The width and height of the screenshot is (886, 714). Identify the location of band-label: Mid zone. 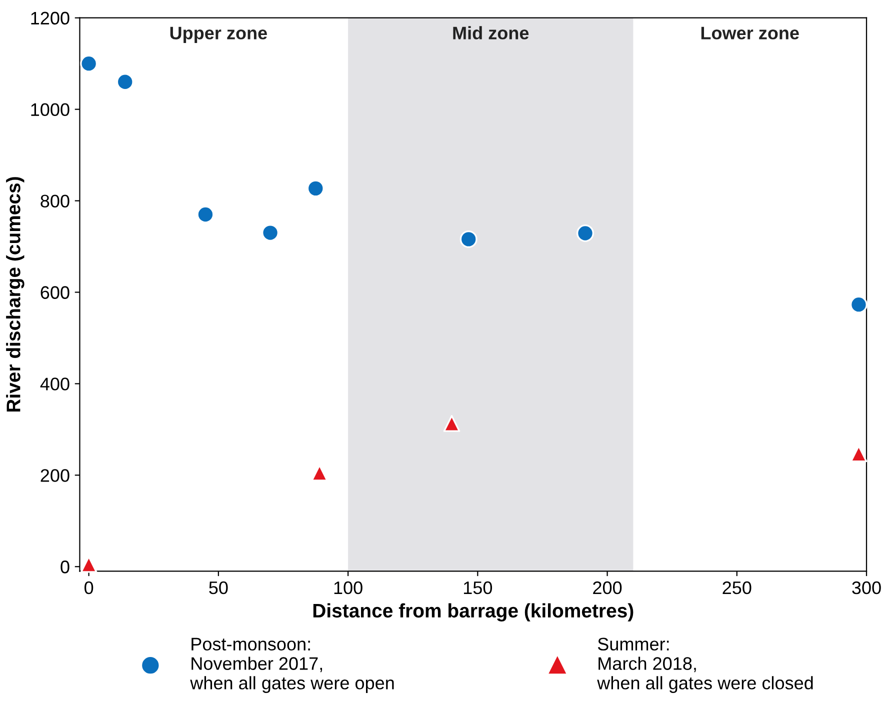
(491, 33).